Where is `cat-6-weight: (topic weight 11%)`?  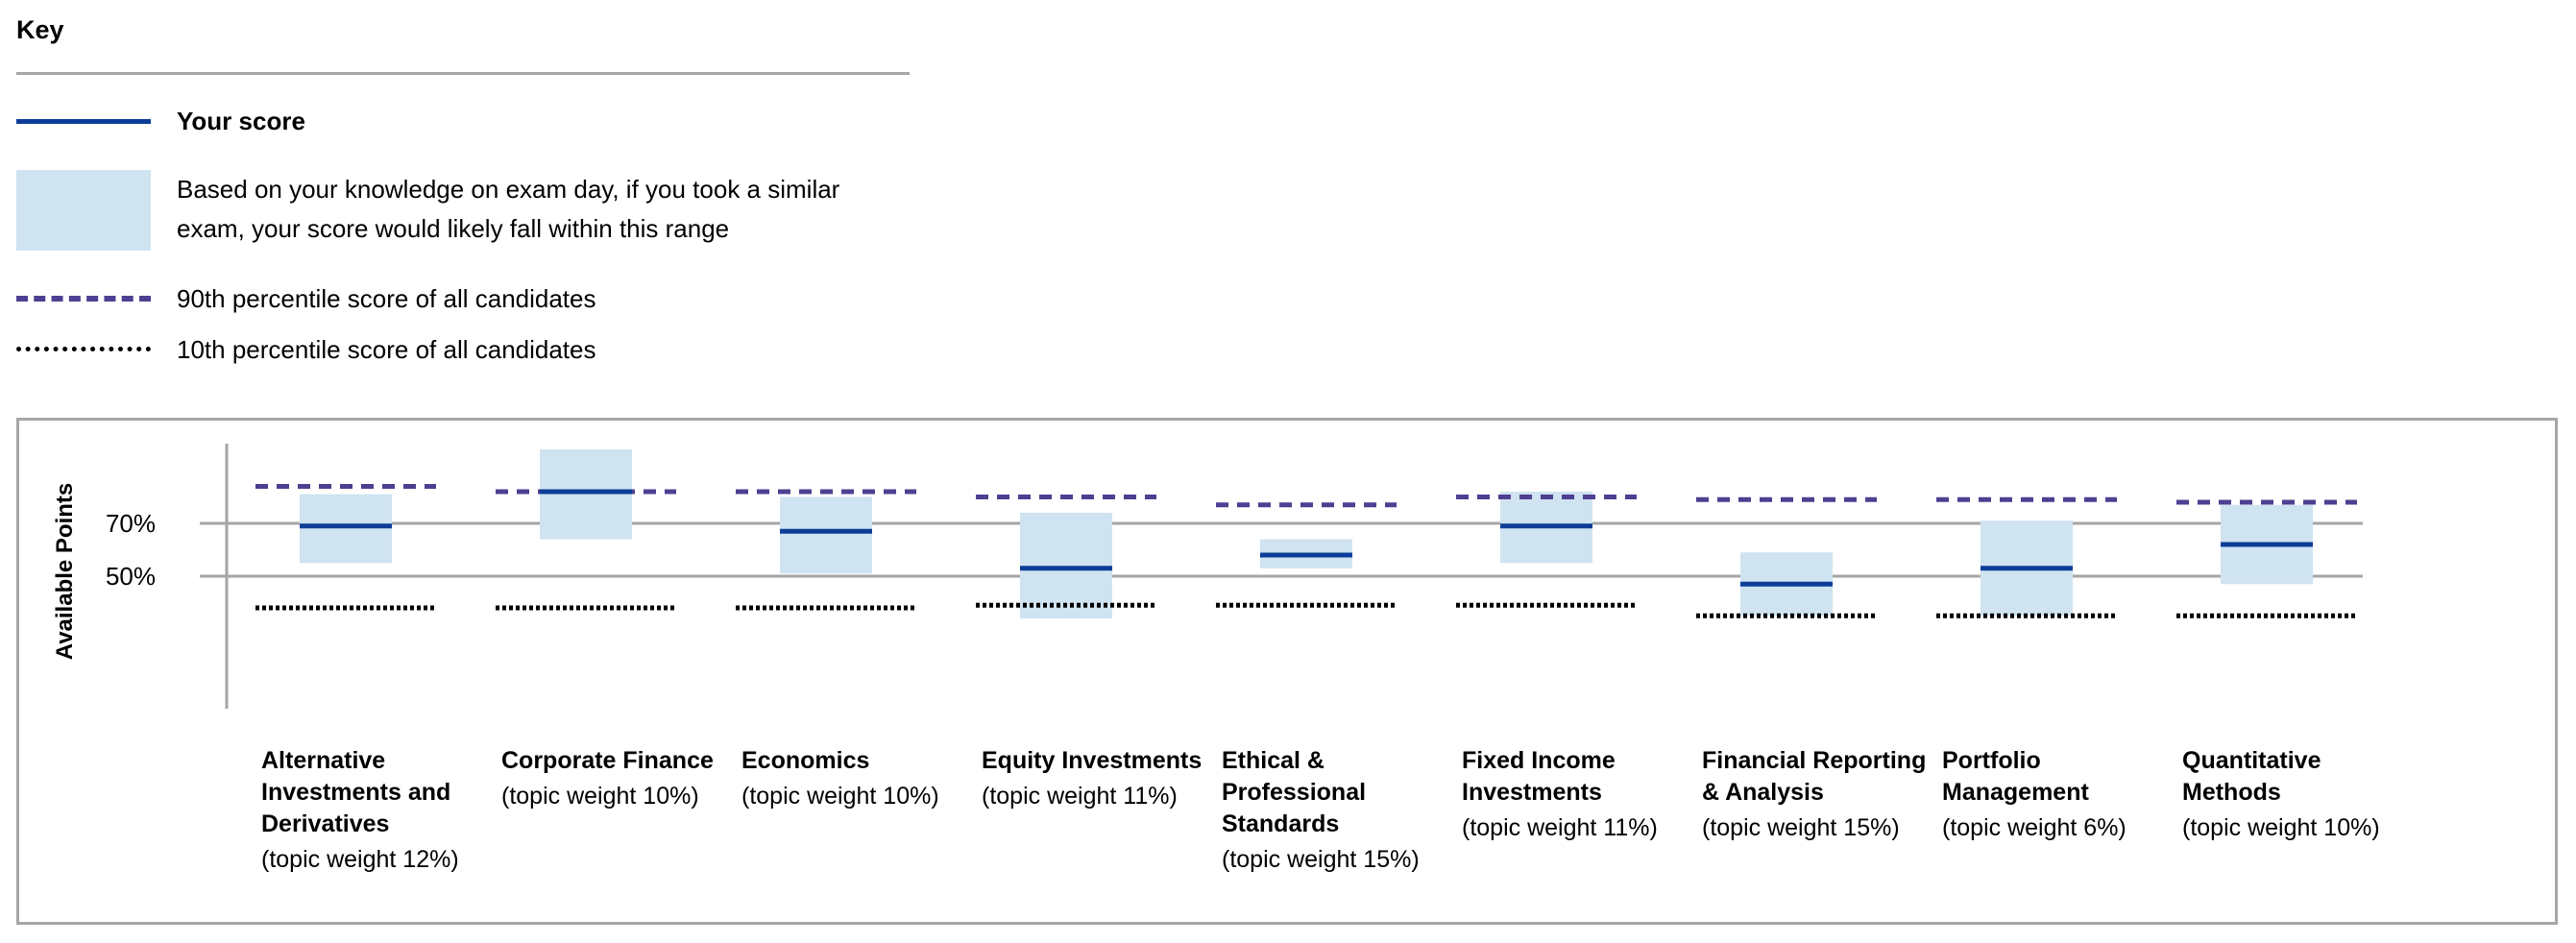 cat-6-weight: (topic weight 11%) is located at coordinates (1560, 828).